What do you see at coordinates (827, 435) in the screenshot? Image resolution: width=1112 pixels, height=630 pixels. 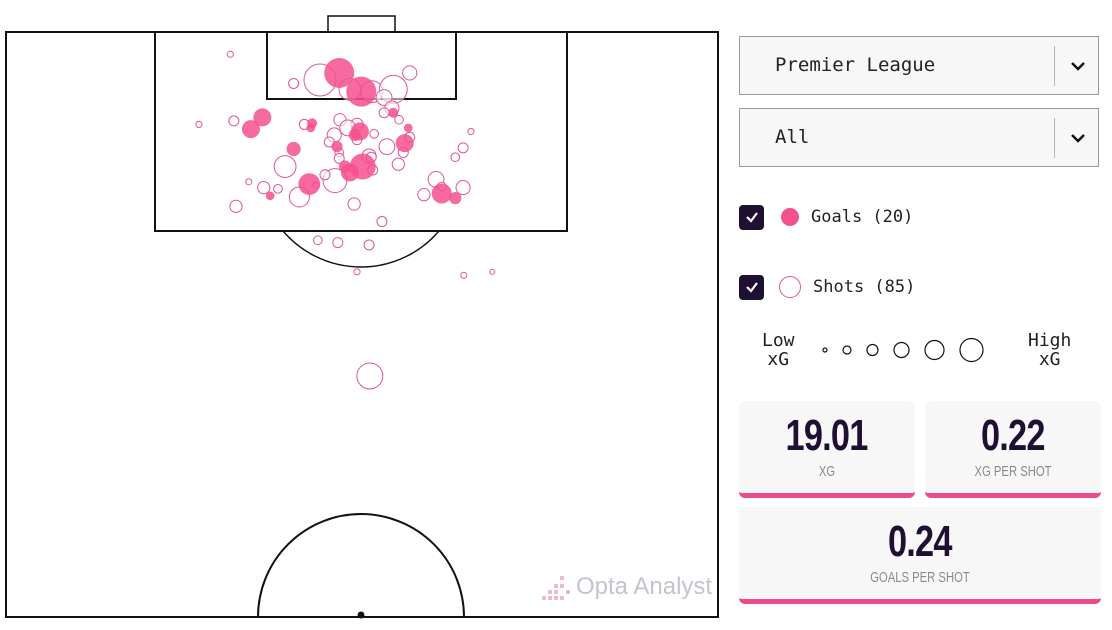 I see `xg-value: 19.01` at bounding box center [827, 435].